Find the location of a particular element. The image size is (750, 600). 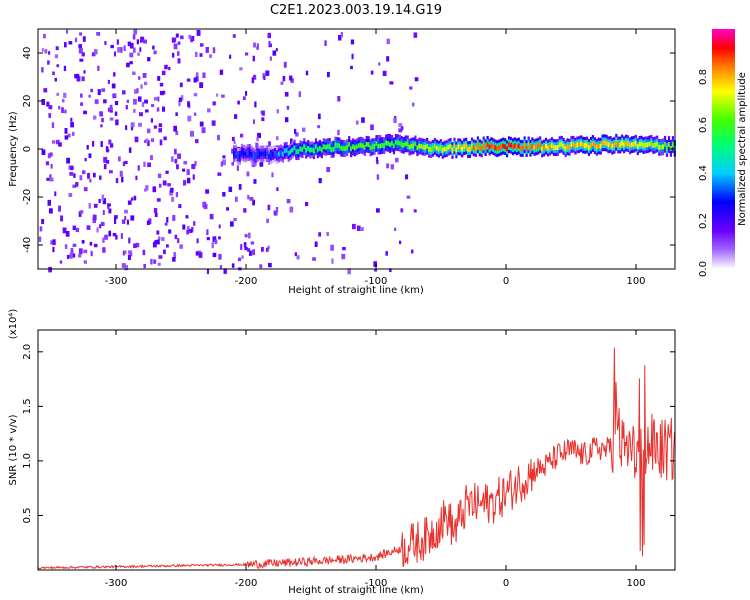

y-tick-label: 1.0 is located at coordinates (27, 461).